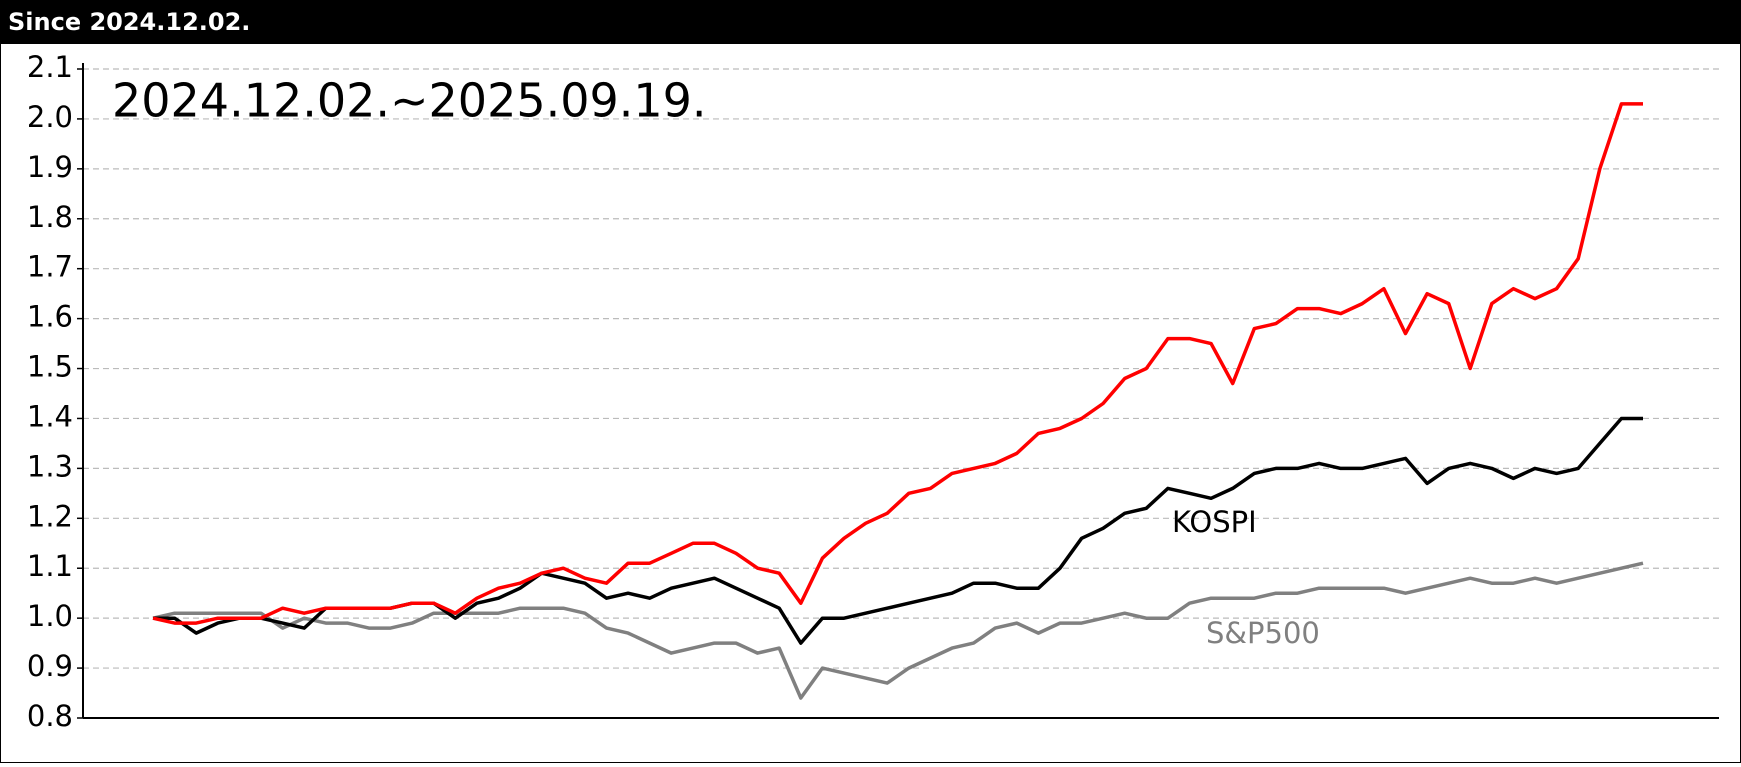  I want to click on y-tick-label: 1.9, so click(50, 167).